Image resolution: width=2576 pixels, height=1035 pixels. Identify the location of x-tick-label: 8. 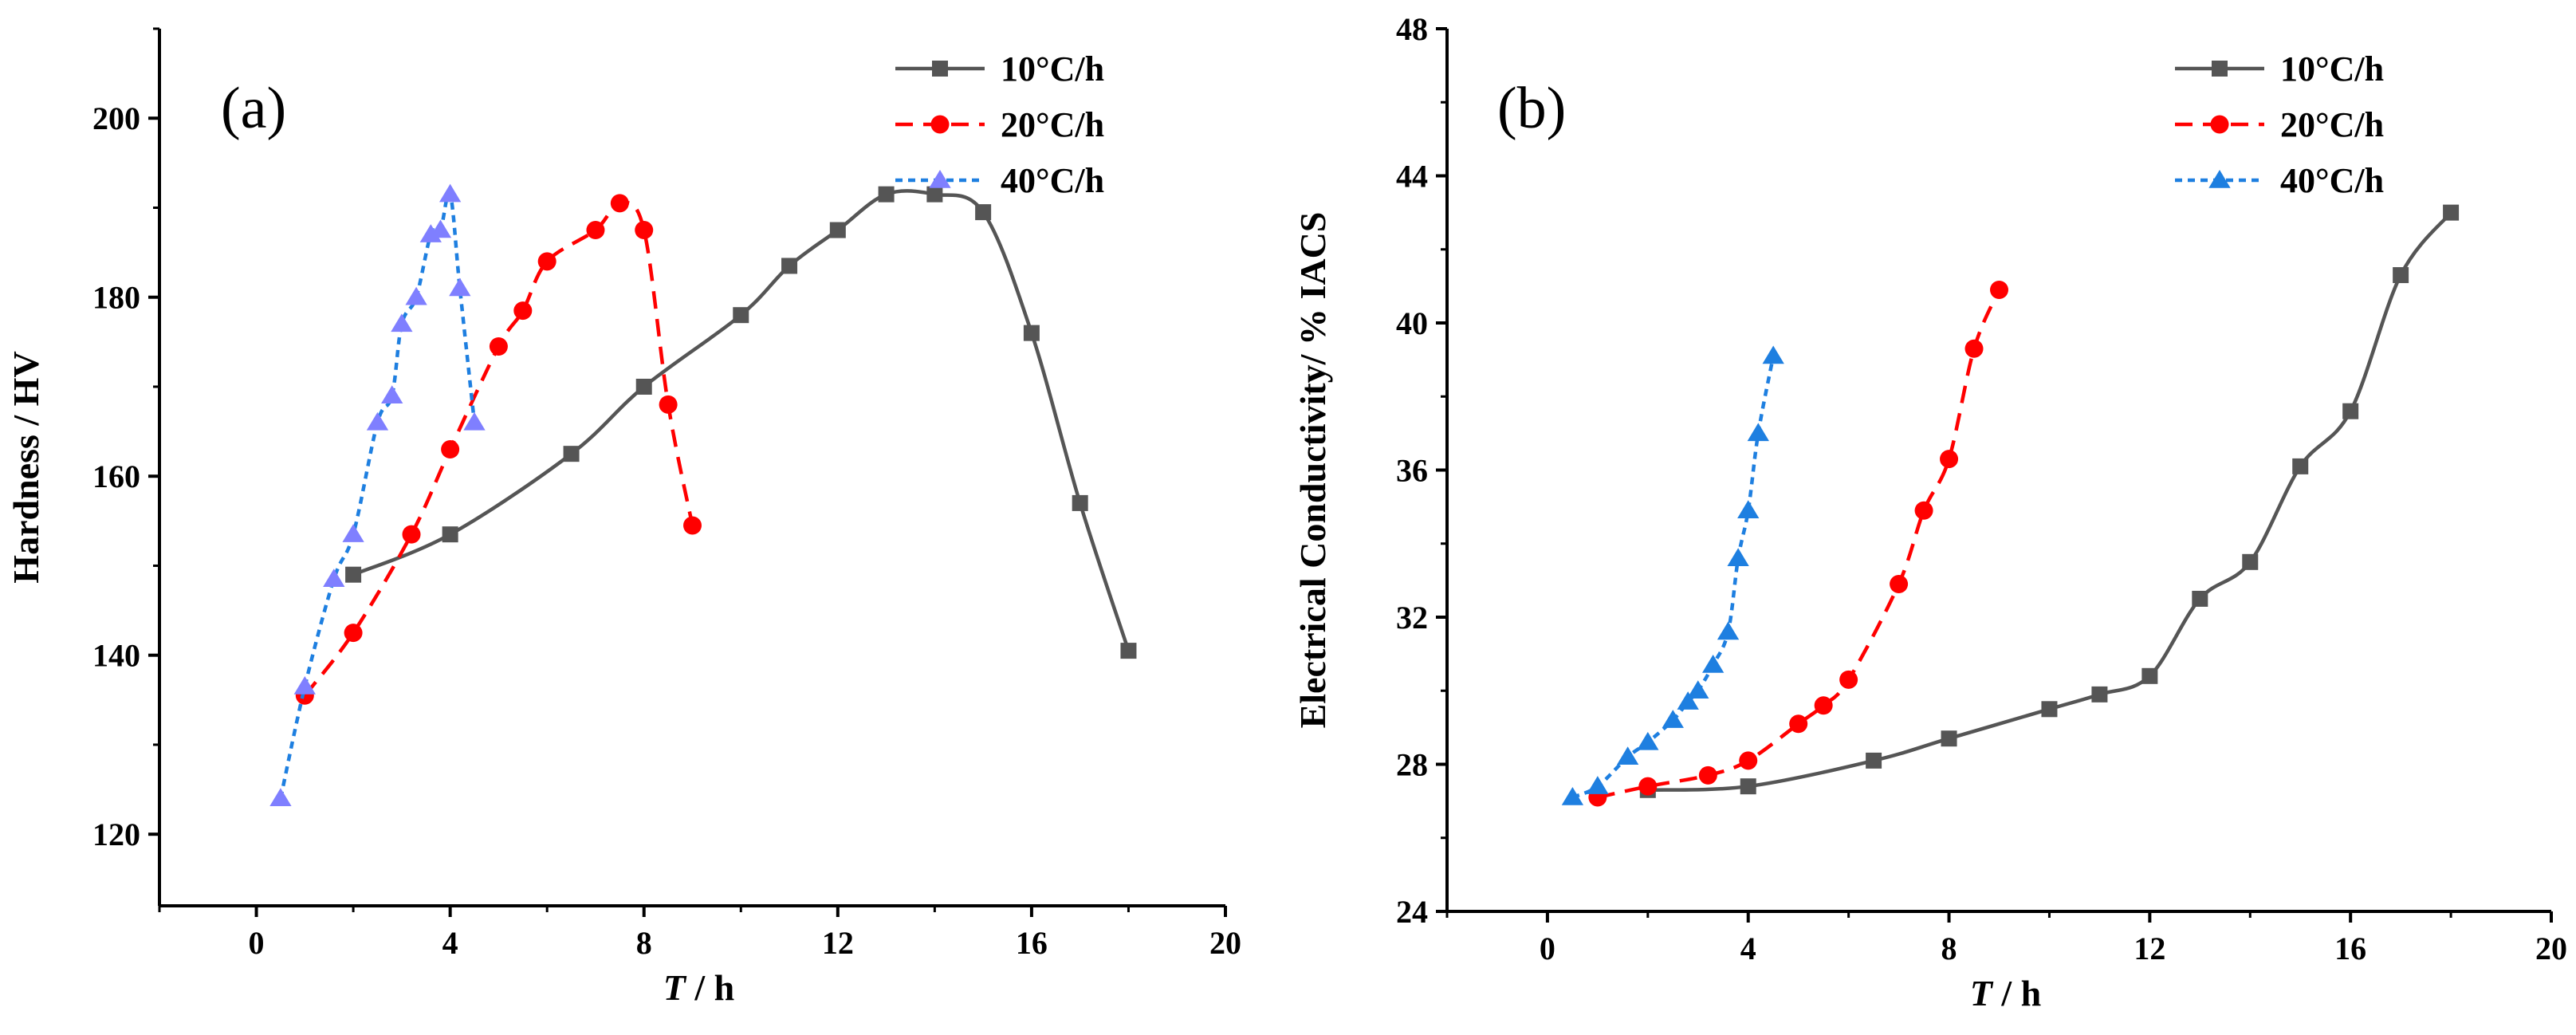
(644, 943).